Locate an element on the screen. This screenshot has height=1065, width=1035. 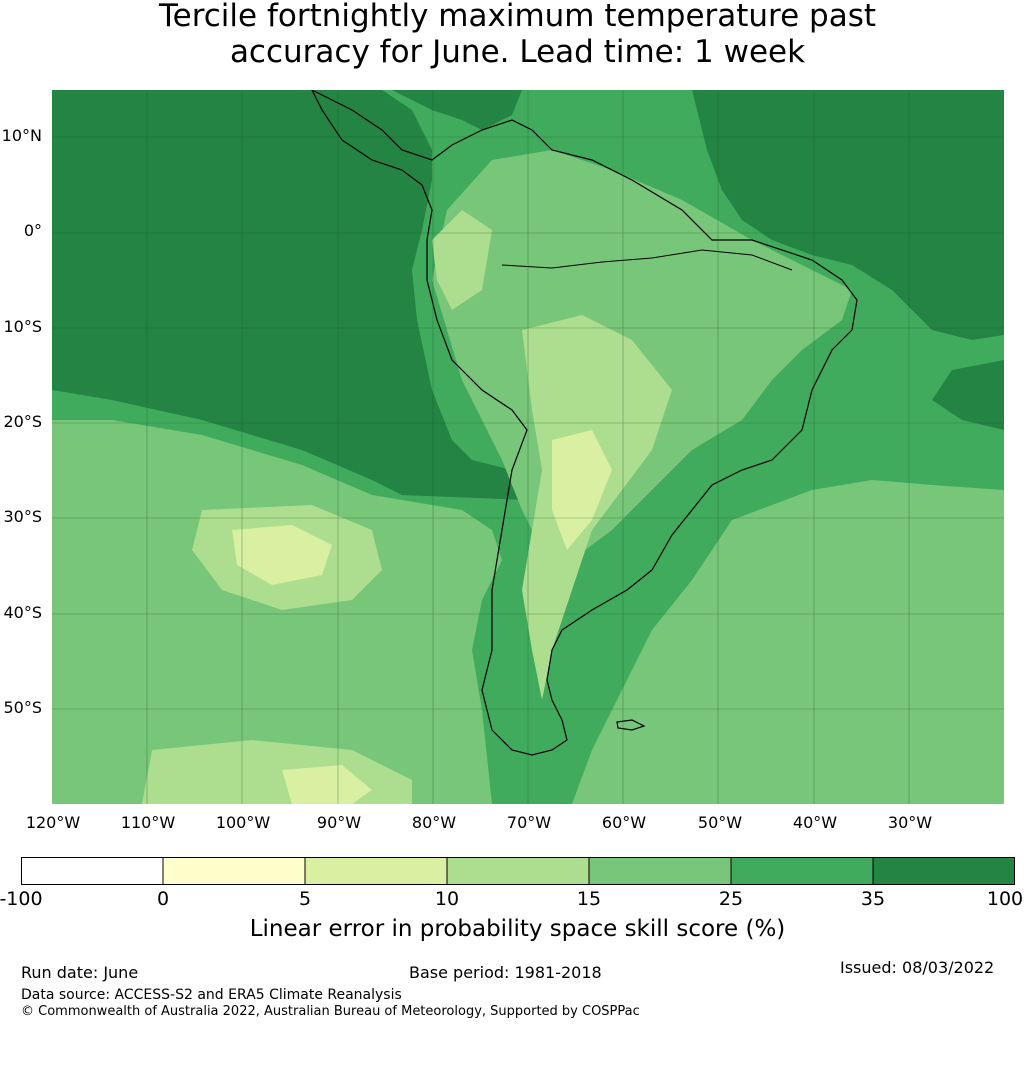
lat-label-10n: 10°N is located at coordinates (21, 135).